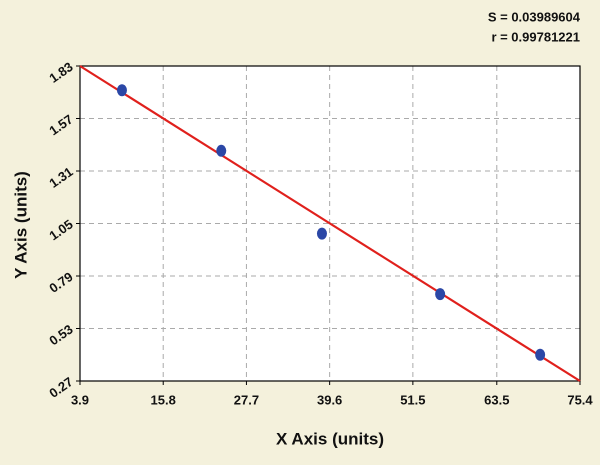  Describe the element at coordinates (20, 225) in the screenshot. I see `y-axis-title: Y Axis (units)` at that location.